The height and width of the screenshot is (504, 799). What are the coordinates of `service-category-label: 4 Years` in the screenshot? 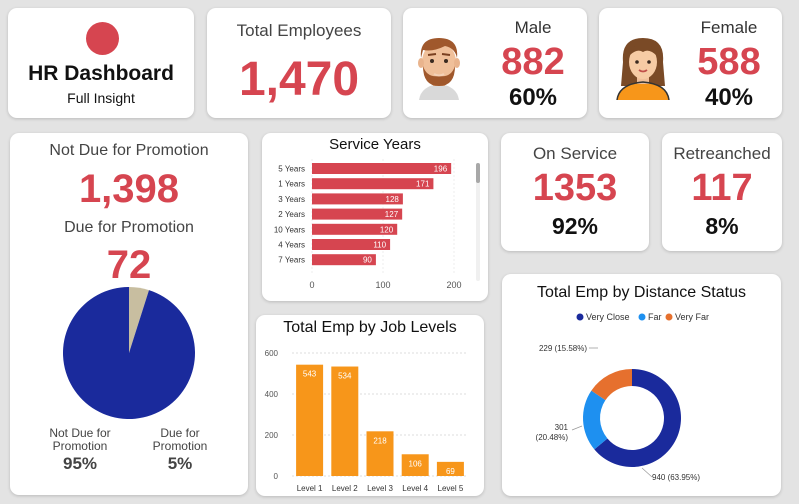 It's located at (291, 245).